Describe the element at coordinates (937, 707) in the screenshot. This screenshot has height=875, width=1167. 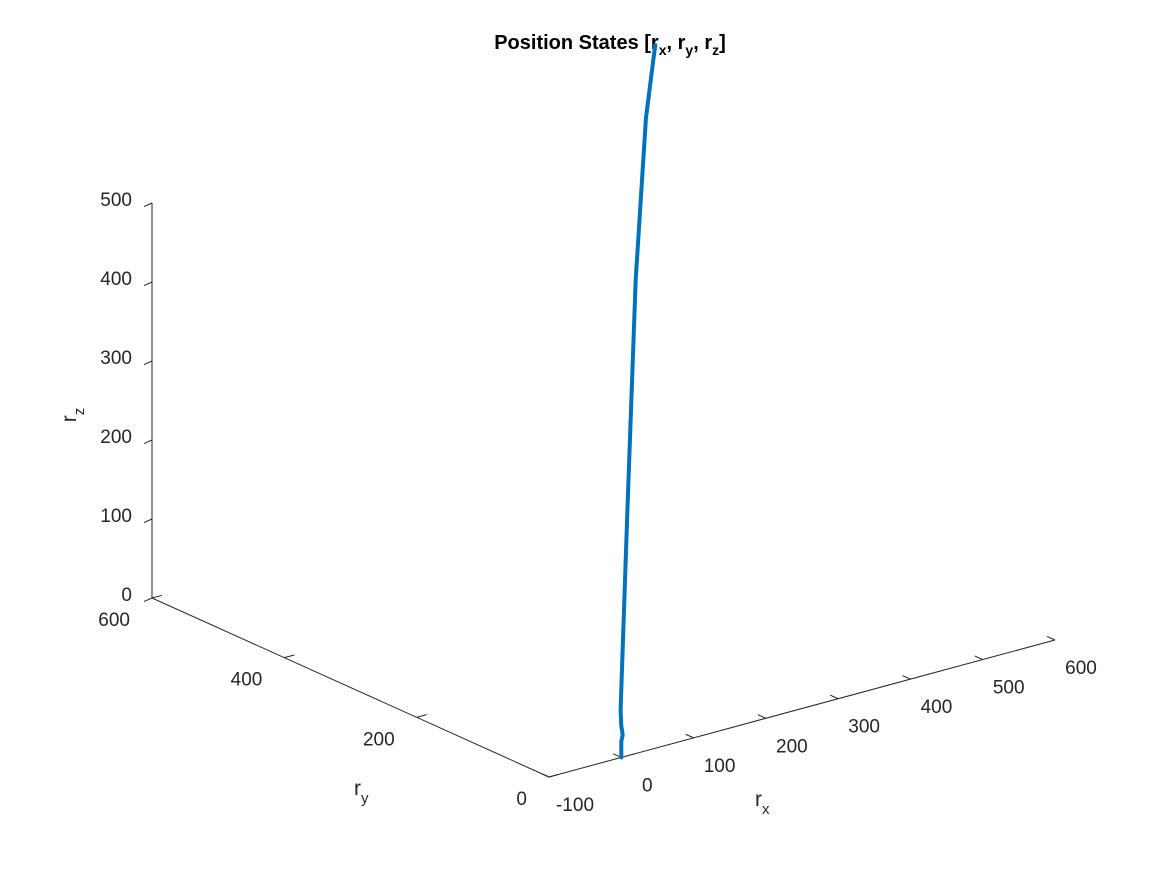
I see `x-tick-label: 400` at that location.